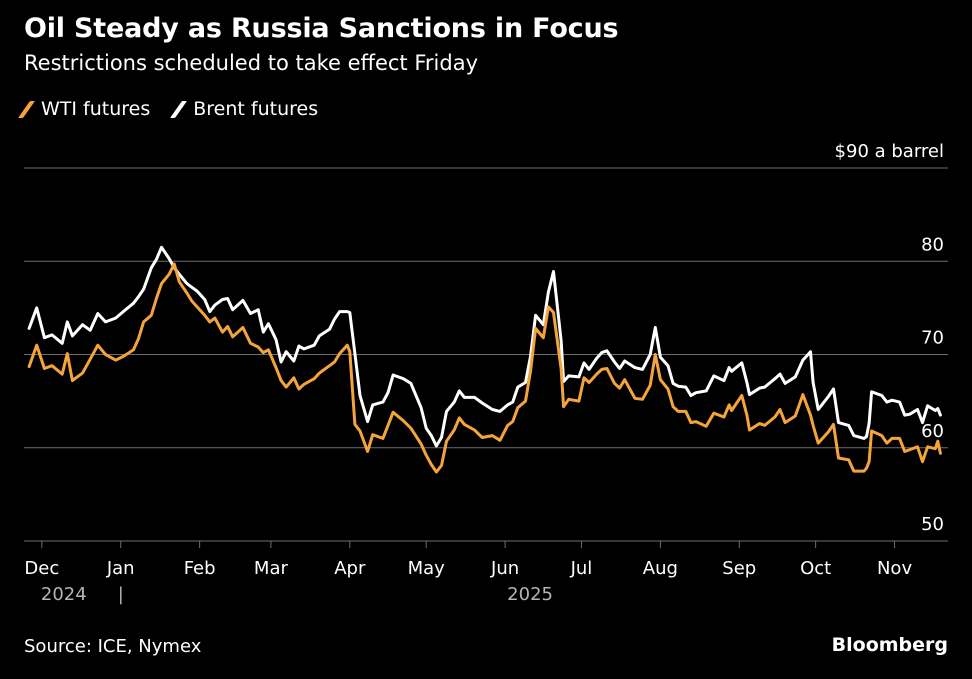 This screenshot has width=972, height=679. I want to click on legend-item-wti: WTI futures, so click(84, 109).